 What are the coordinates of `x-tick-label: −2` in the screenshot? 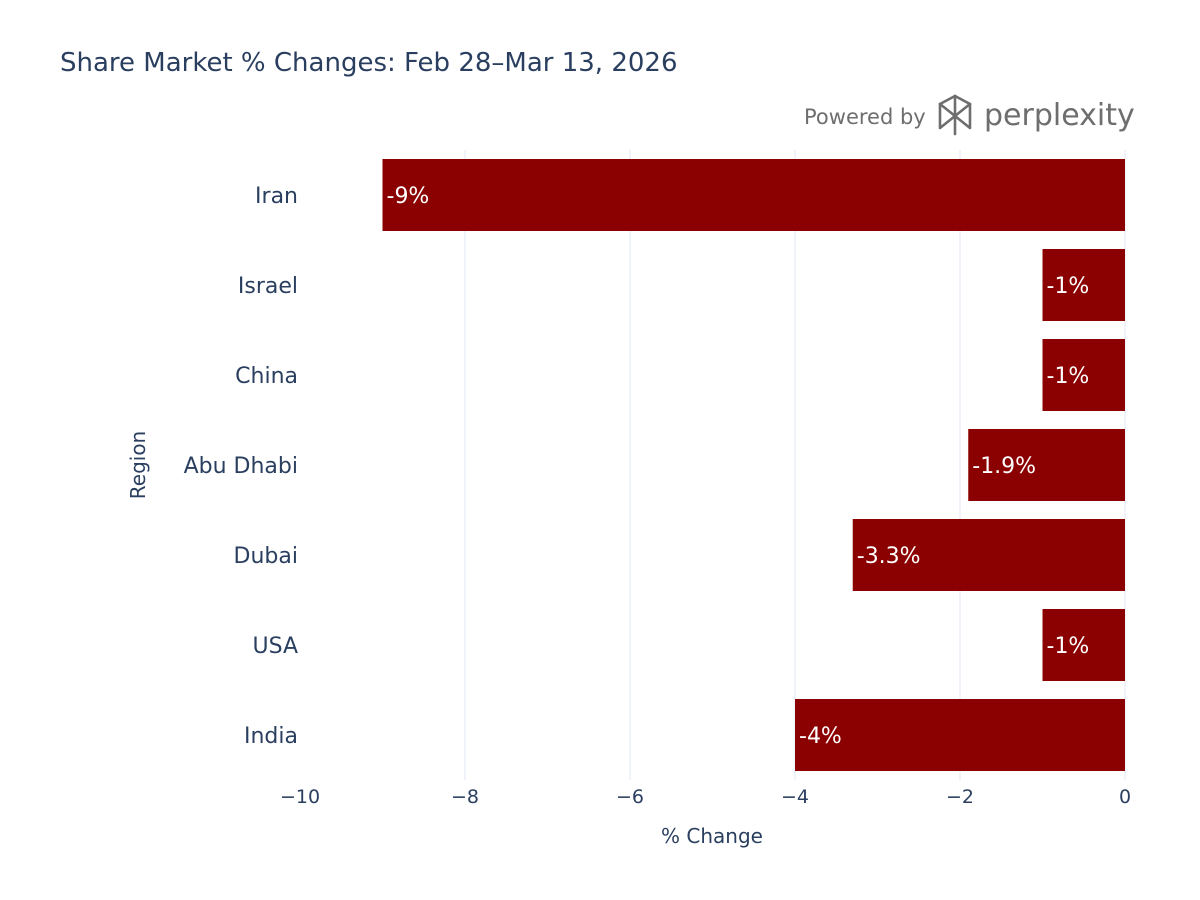 It's located at (960, 797).